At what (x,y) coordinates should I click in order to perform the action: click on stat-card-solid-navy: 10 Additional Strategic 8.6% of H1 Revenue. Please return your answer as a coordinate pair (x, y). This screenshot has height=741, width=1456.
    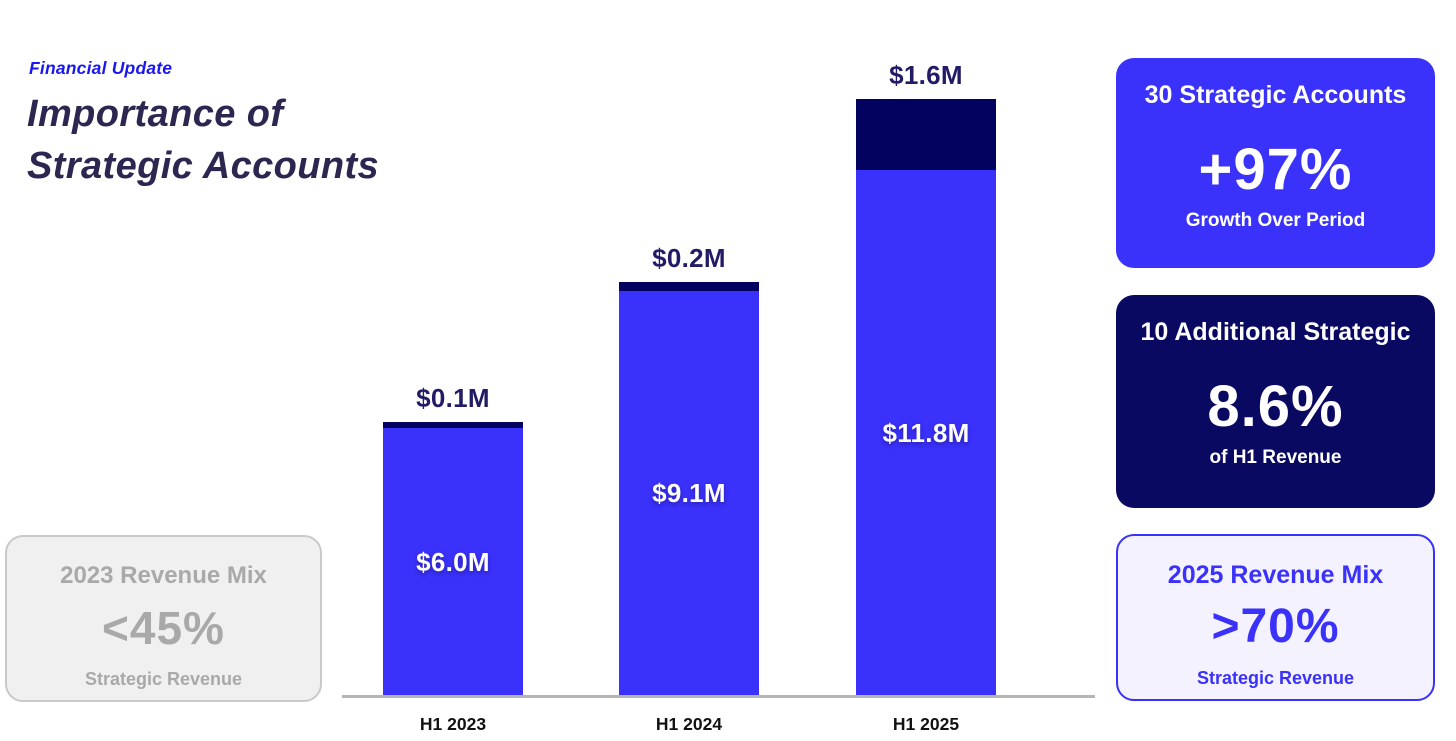
    Looking at the image, I should click on (1275, 401).